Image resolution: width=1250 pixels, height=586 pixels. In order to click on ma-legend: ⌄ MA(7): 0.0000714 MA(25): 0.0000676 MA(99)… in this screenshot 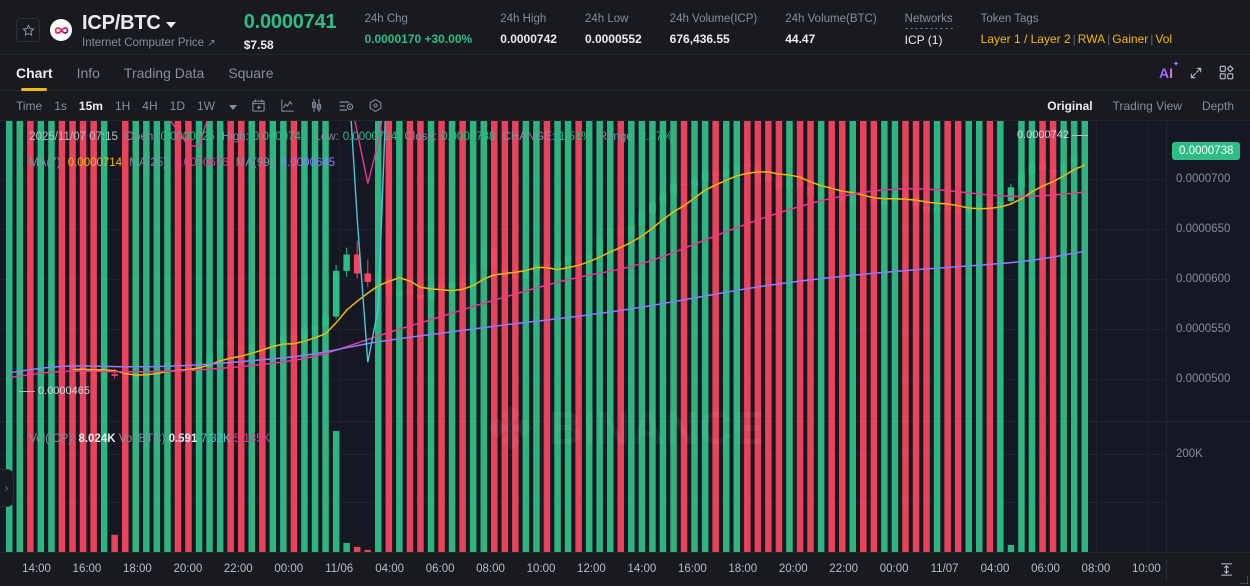, I will do `click(177, 162)`.